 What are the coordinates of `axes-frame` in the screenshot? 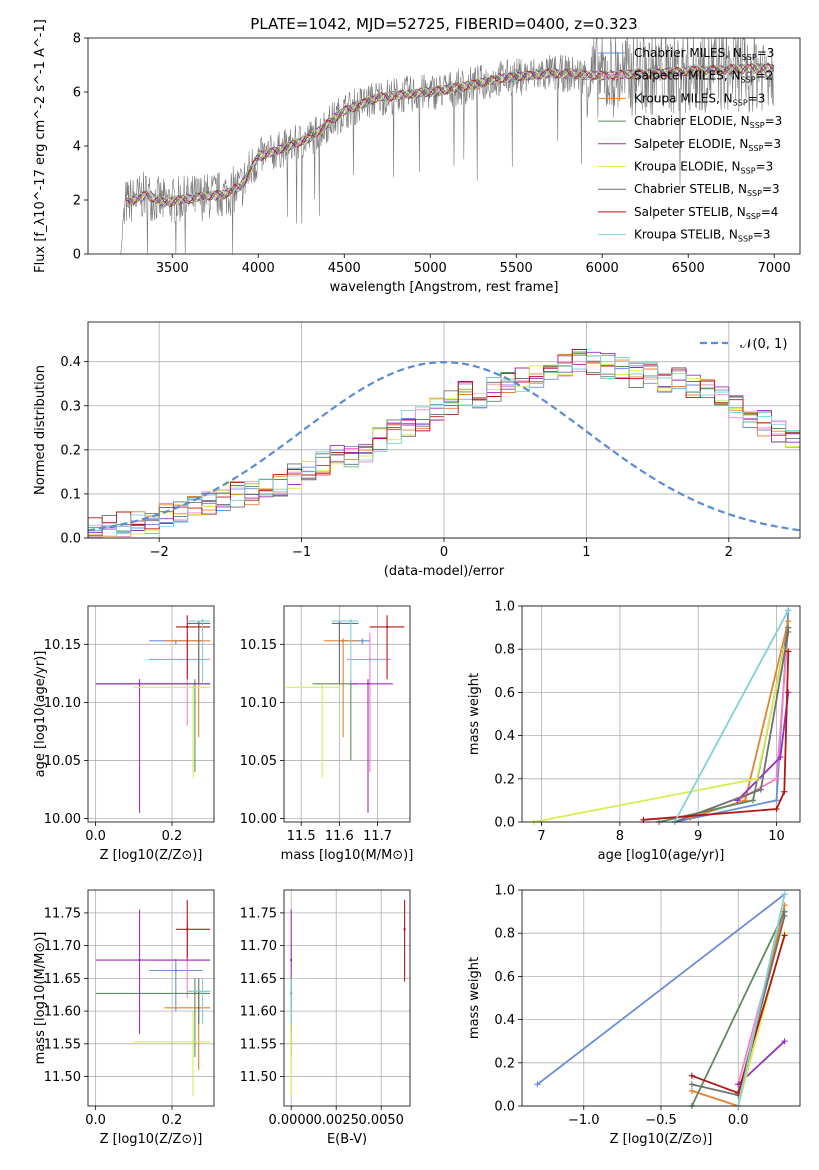 It's located at (347, 714).